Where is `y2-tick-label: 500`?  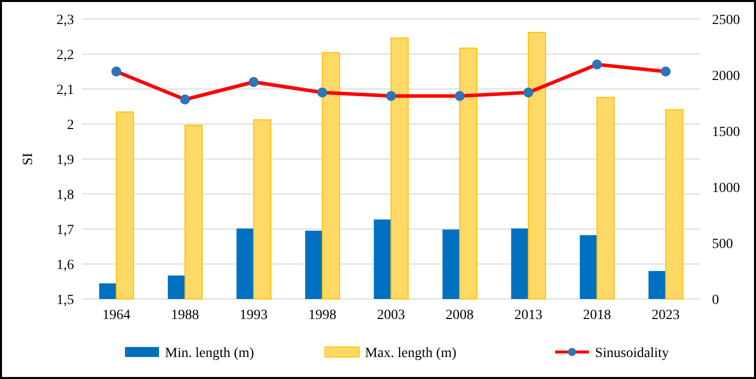 y2-tick-label: 500 is located at coordinates (722, 244).